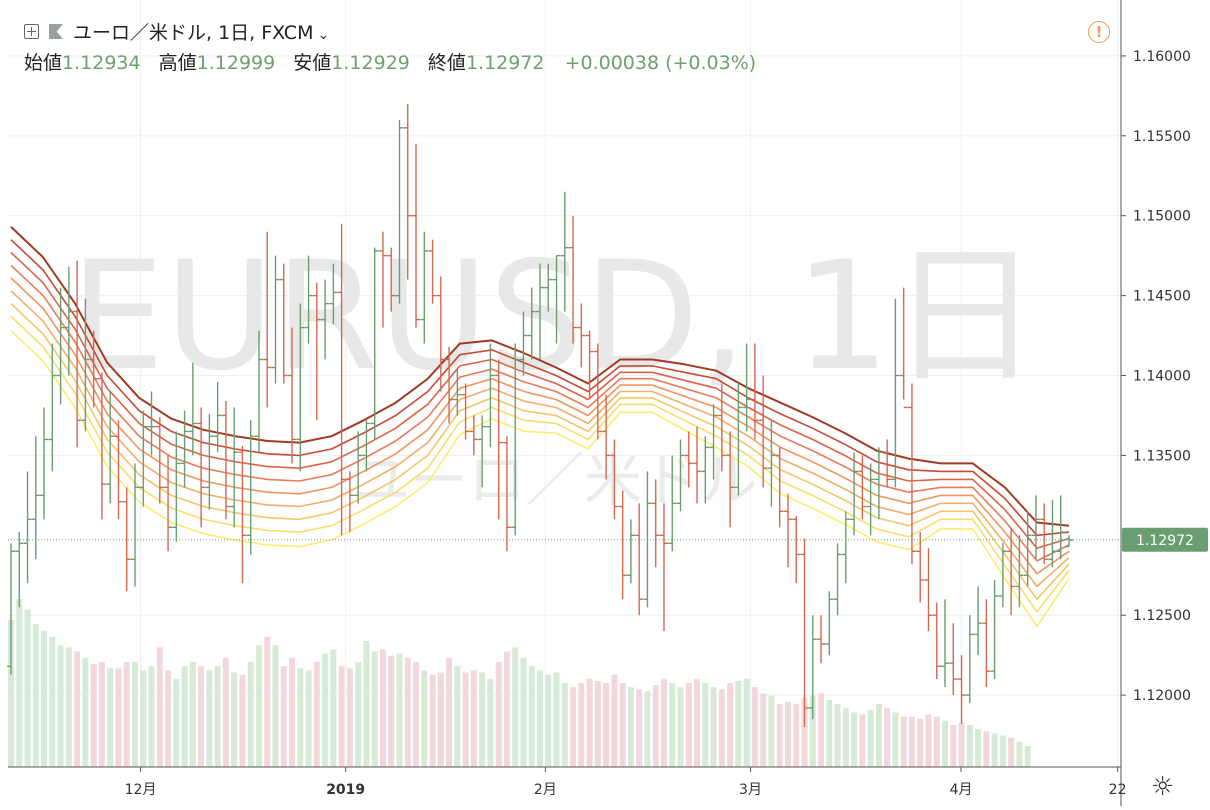  I want to click on high-value: 1.12999, so click(236, 63).